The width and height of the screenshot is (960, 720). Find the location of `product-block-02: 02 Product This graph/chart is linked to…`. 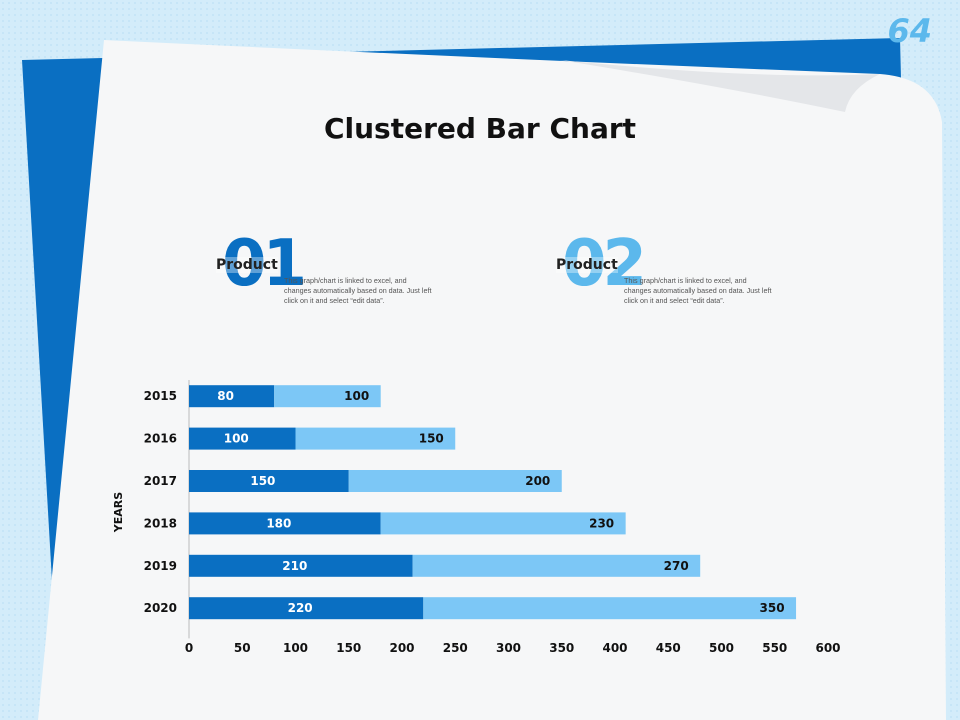

product-block-02: 02 Product This graph/chart is linked to… is located at coordinates (671, 269).